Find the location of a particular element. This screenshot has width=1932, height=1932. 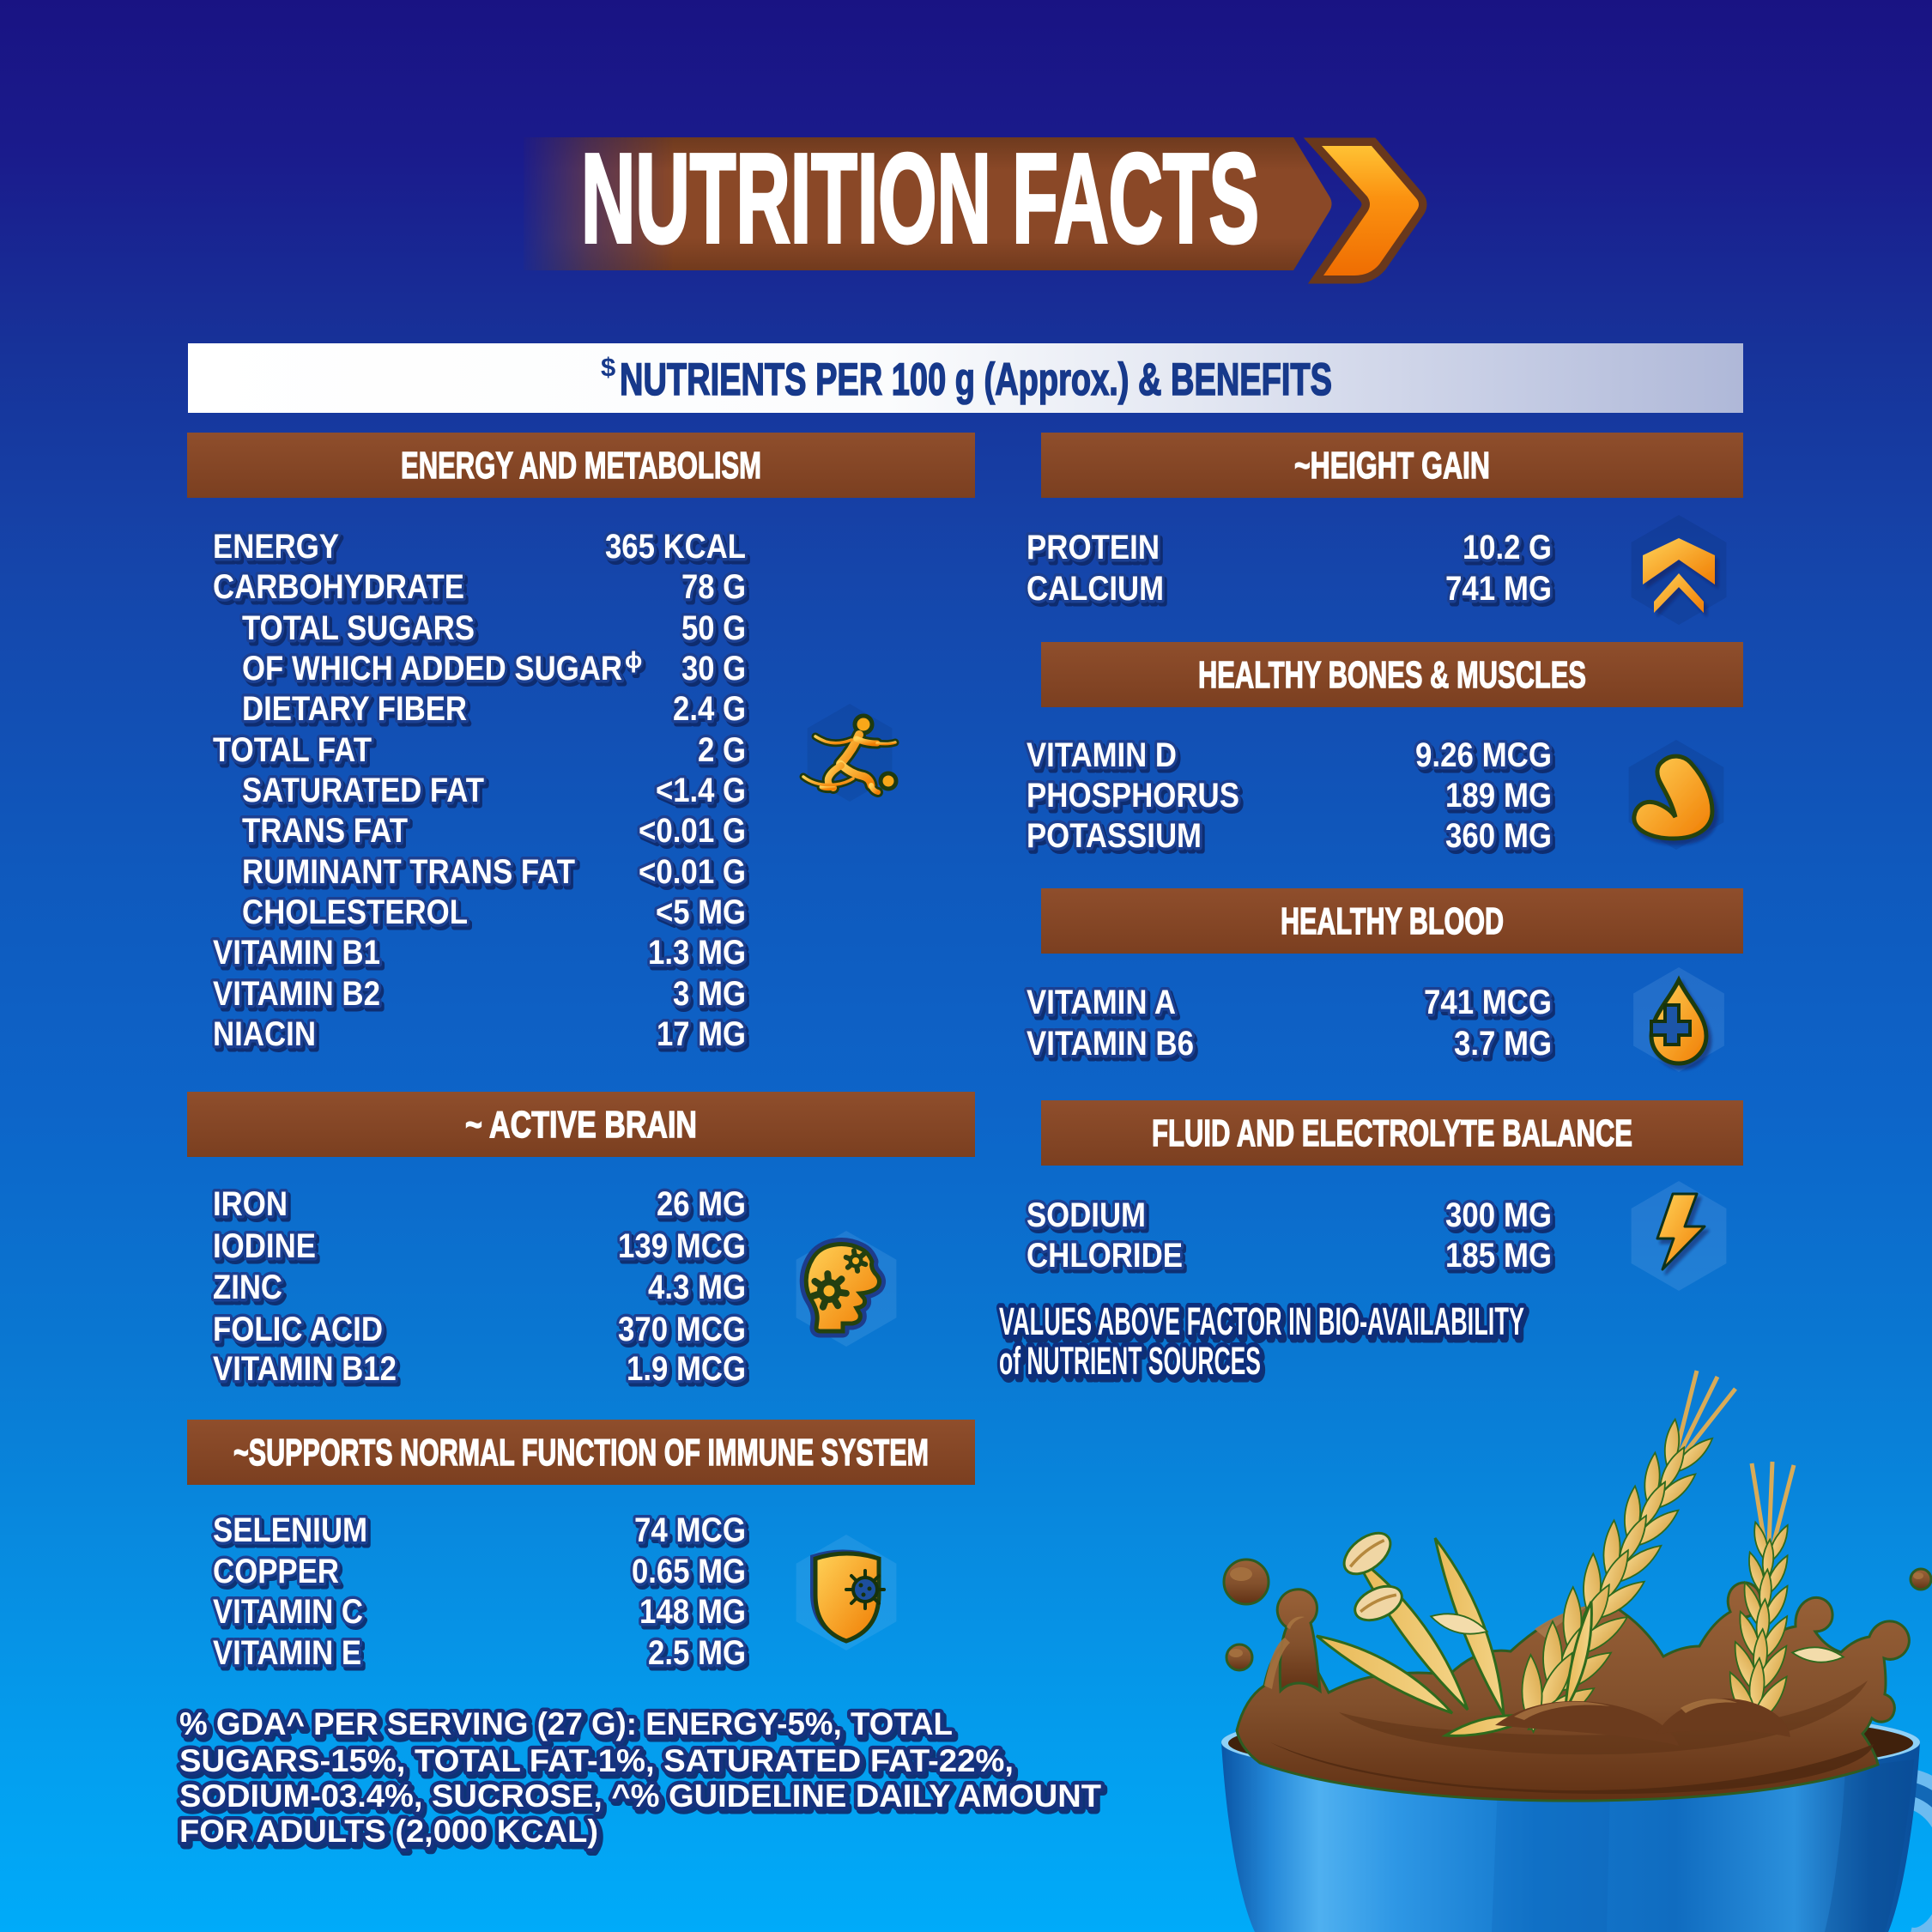

svg-text: 1.9 MCG is located at coordinates (686, 1369).